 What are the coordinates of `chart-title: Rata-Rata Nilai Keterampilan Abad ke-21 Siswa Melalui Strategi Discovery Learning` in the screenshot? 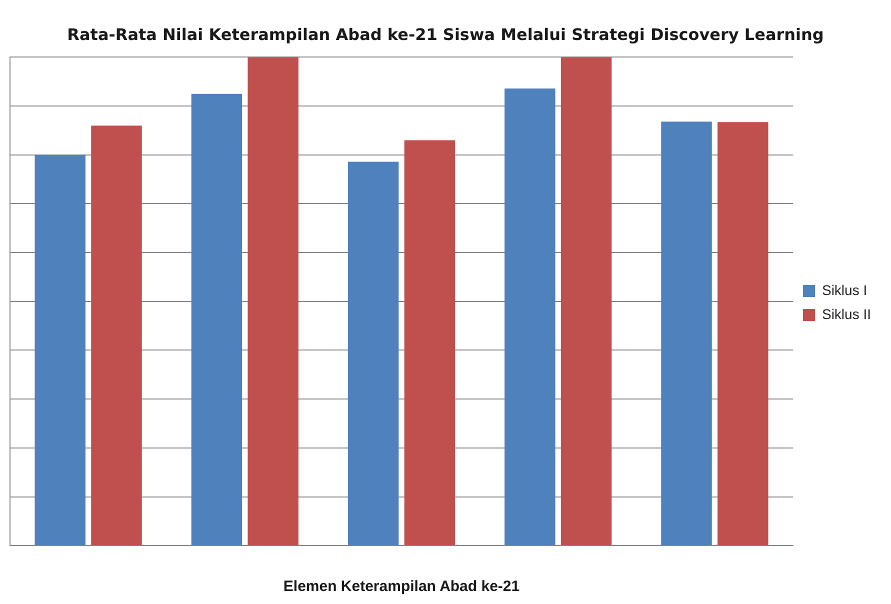 It's located at (445, 34).